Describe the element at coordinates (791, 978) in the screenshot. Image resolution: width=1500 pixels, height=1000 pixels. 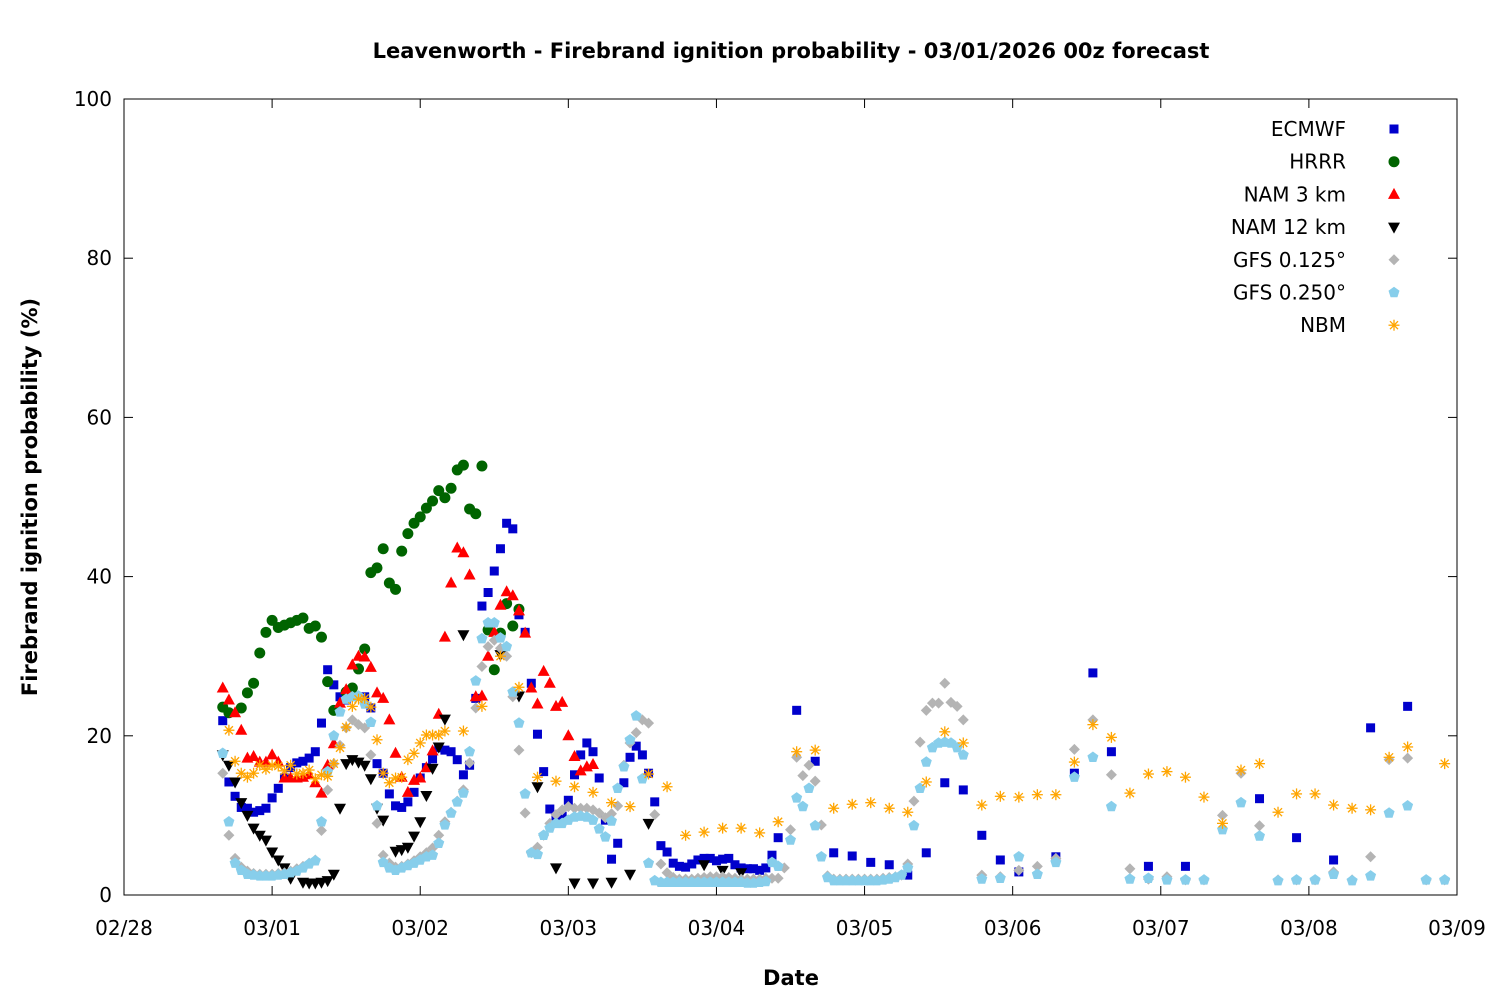
I see `x-axis-label: Date` at that location.